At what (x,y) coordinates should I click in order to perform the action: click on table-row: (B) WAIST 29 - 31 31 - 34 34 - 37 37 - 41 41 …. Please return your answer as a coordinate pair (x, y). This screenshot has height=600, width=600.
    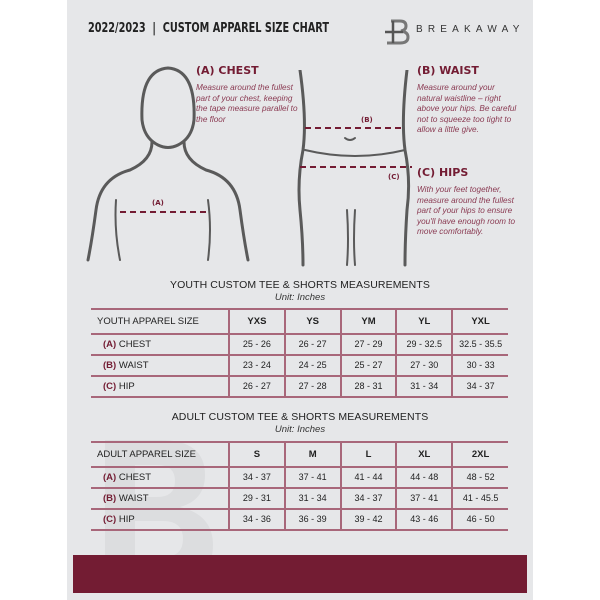
    Looking at the image, I should click on (299, 499).